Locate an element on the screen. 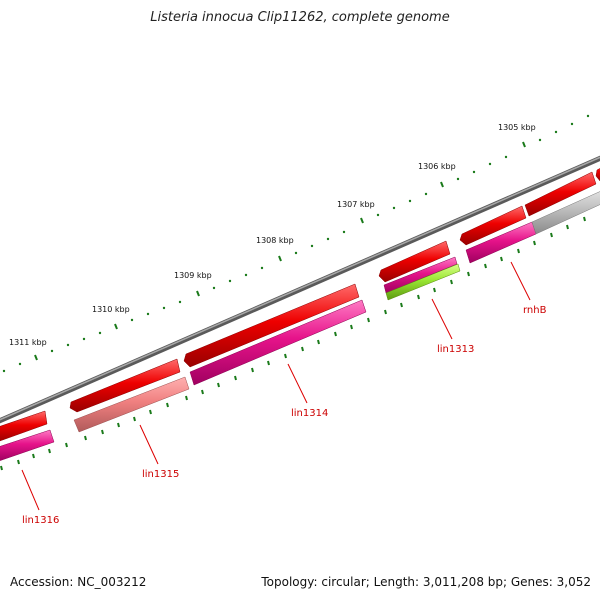 Image resolution: width=600 pixels, height=600 pixels. gene-label-lin1315: lin1315 is located at coordinates (160, 474).